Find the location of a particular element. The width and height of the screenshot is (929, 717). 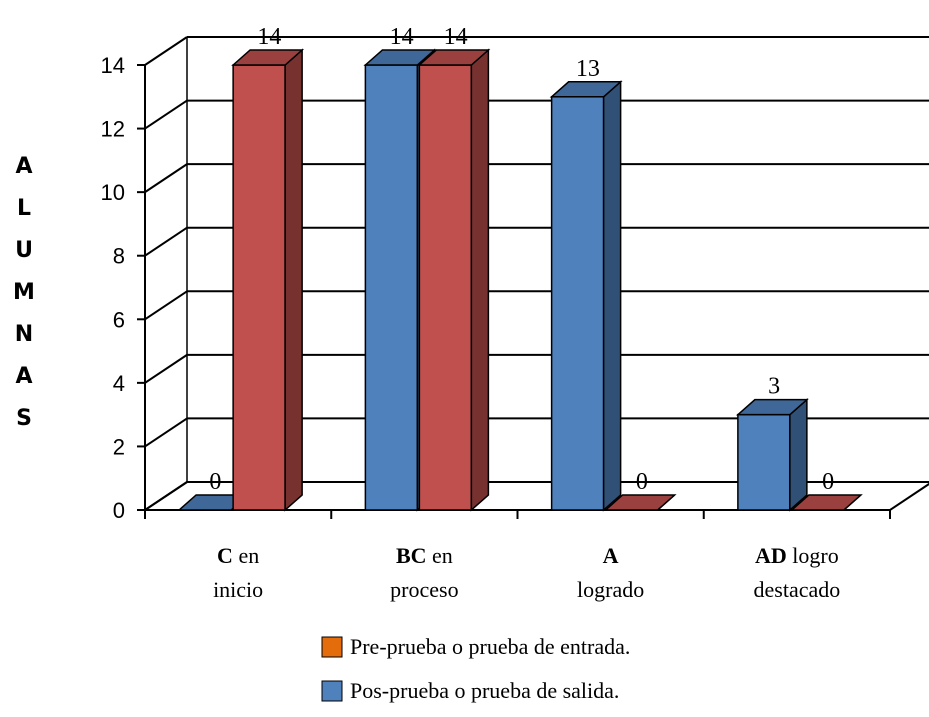

category-label-bold: A is located at coordinates (611, 555).